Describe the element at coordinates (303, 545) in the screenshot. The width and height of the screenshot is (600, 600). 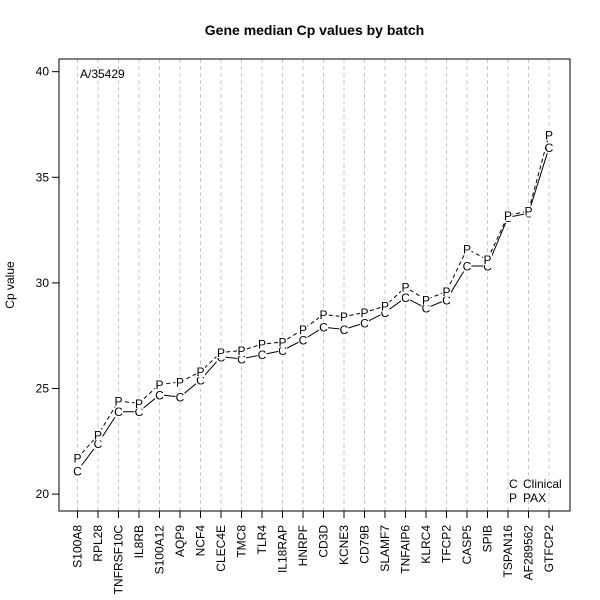
I see `x-tick-label: HNRPF` at that location.